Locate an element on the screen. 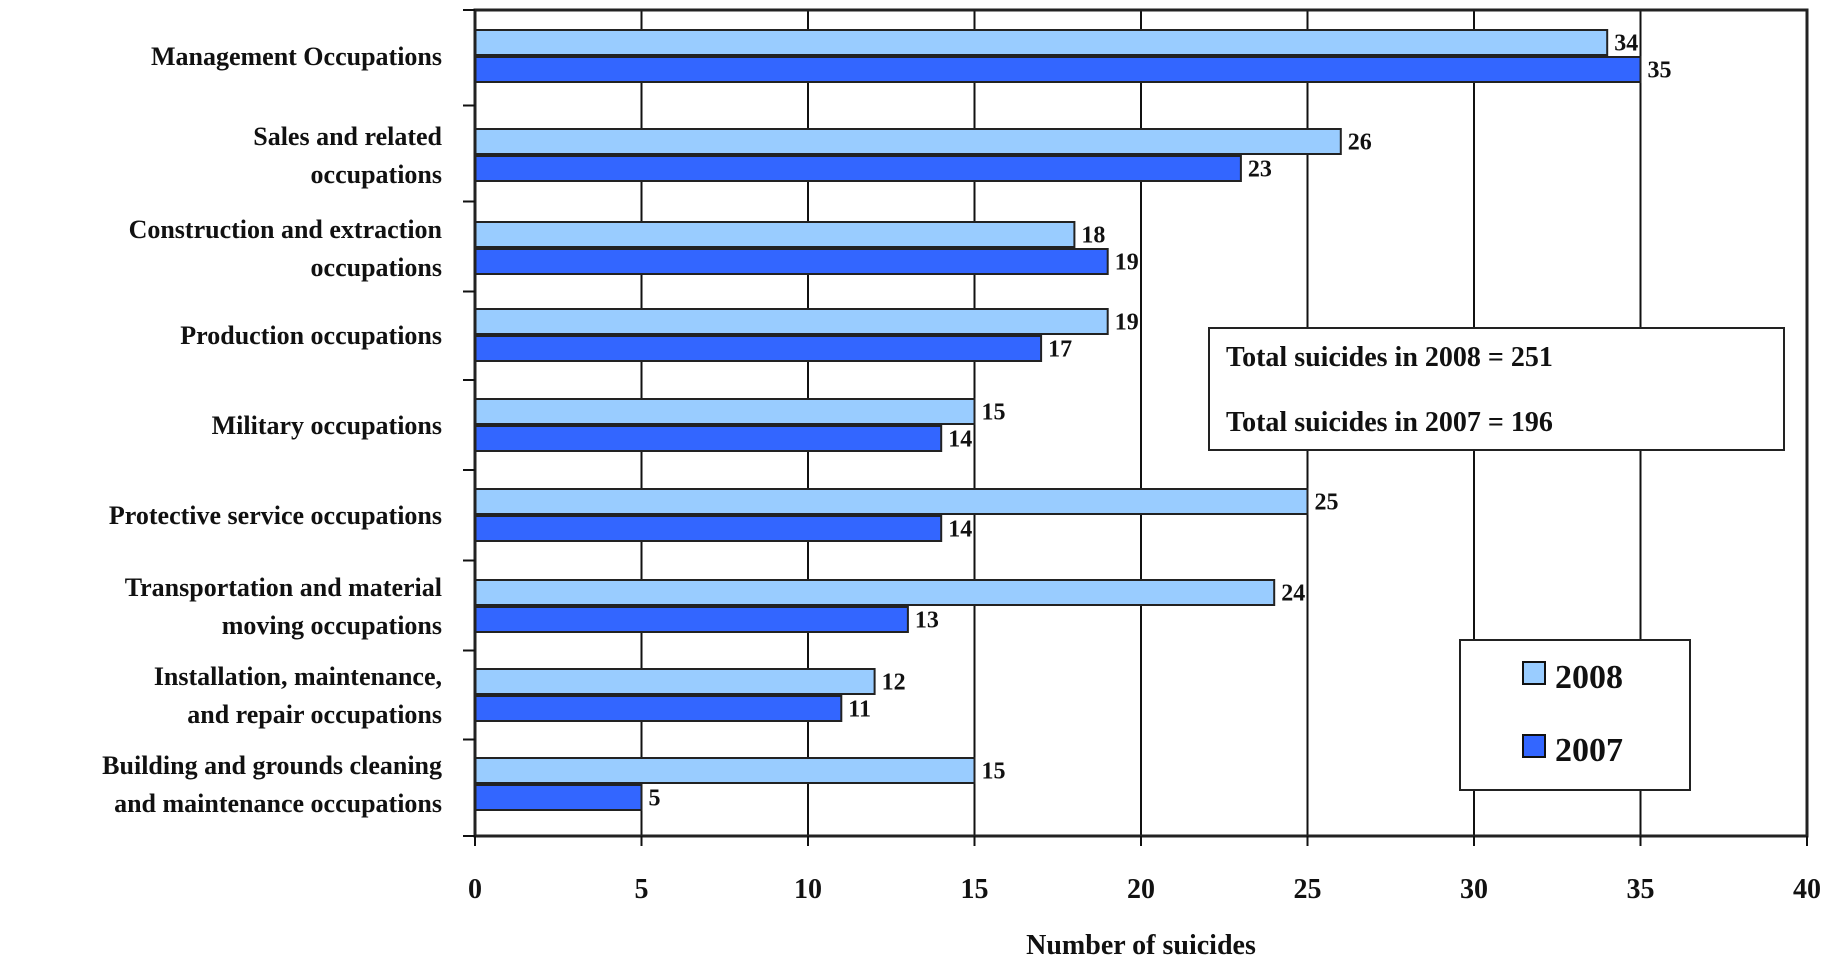 This screenshot has width=1827, height=966. category-label: Management Occupations is located at coordinates (296, 56).